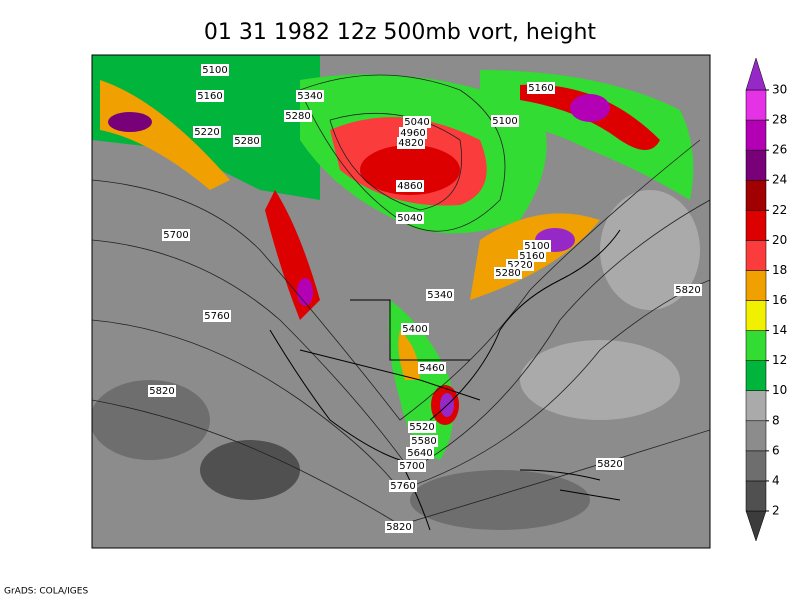 This screenshot has width=800, height=600. I want to click on contour-label: 5520, so click(421, 427).